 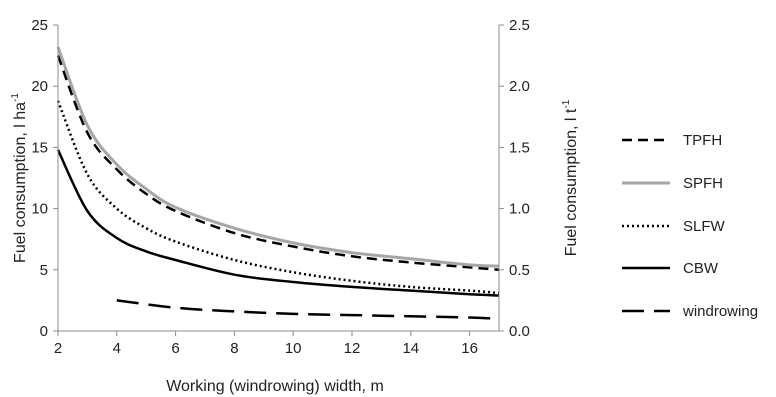 I want to click on legend: TPFH SPFH SLFW CBW windrowing, so click(x=690, y=226).